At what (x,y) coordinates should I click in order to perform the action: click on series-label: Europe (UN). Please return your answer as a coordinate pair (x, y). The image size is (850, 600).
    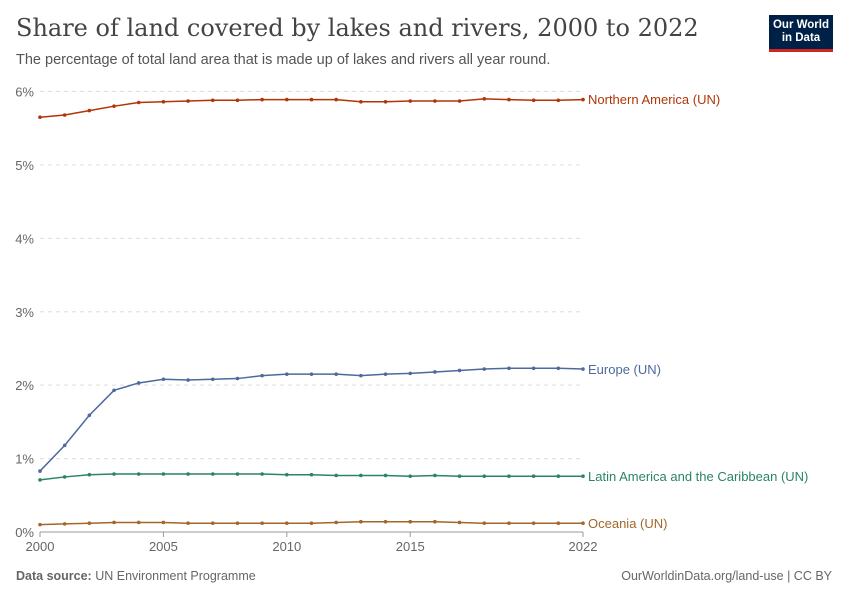
    Looking at the image, I should click on (624, 369).